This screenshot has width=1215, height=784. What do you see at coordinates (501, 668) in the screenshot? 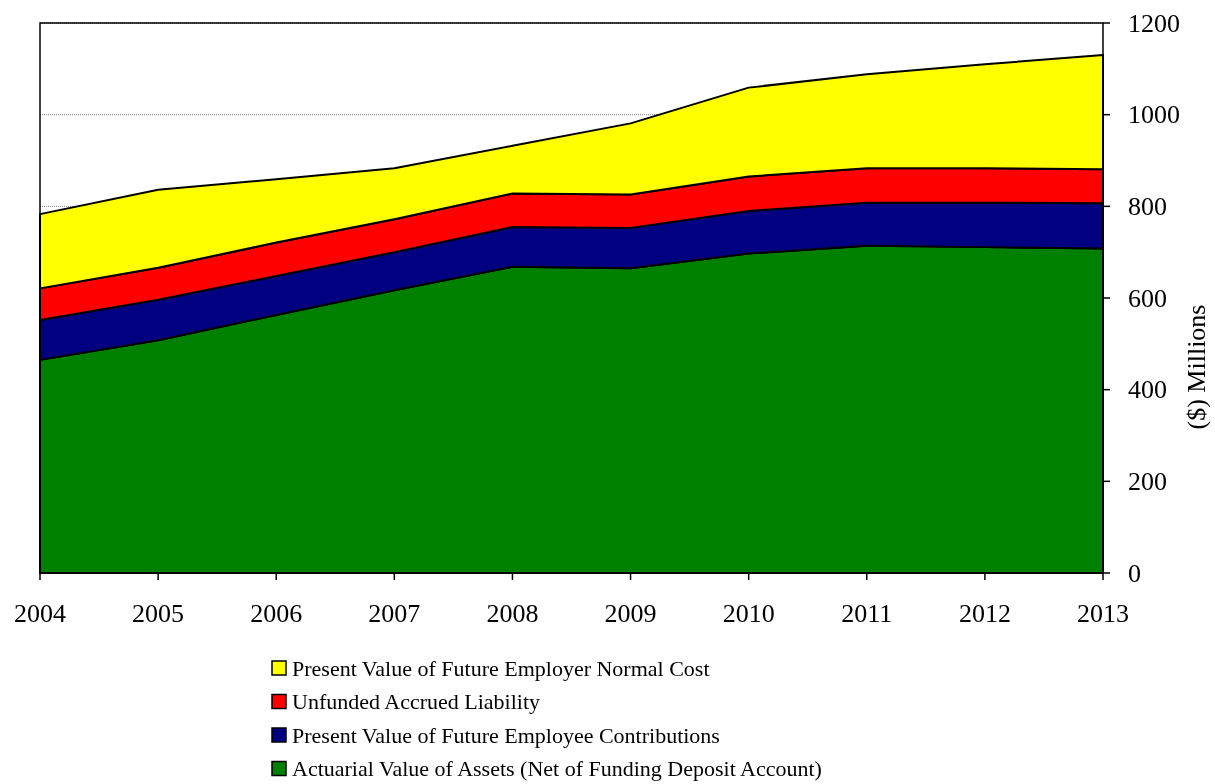
I see `legend-label: Present Value of Future Employer Normal Cost` at bounding box center [501, 668].